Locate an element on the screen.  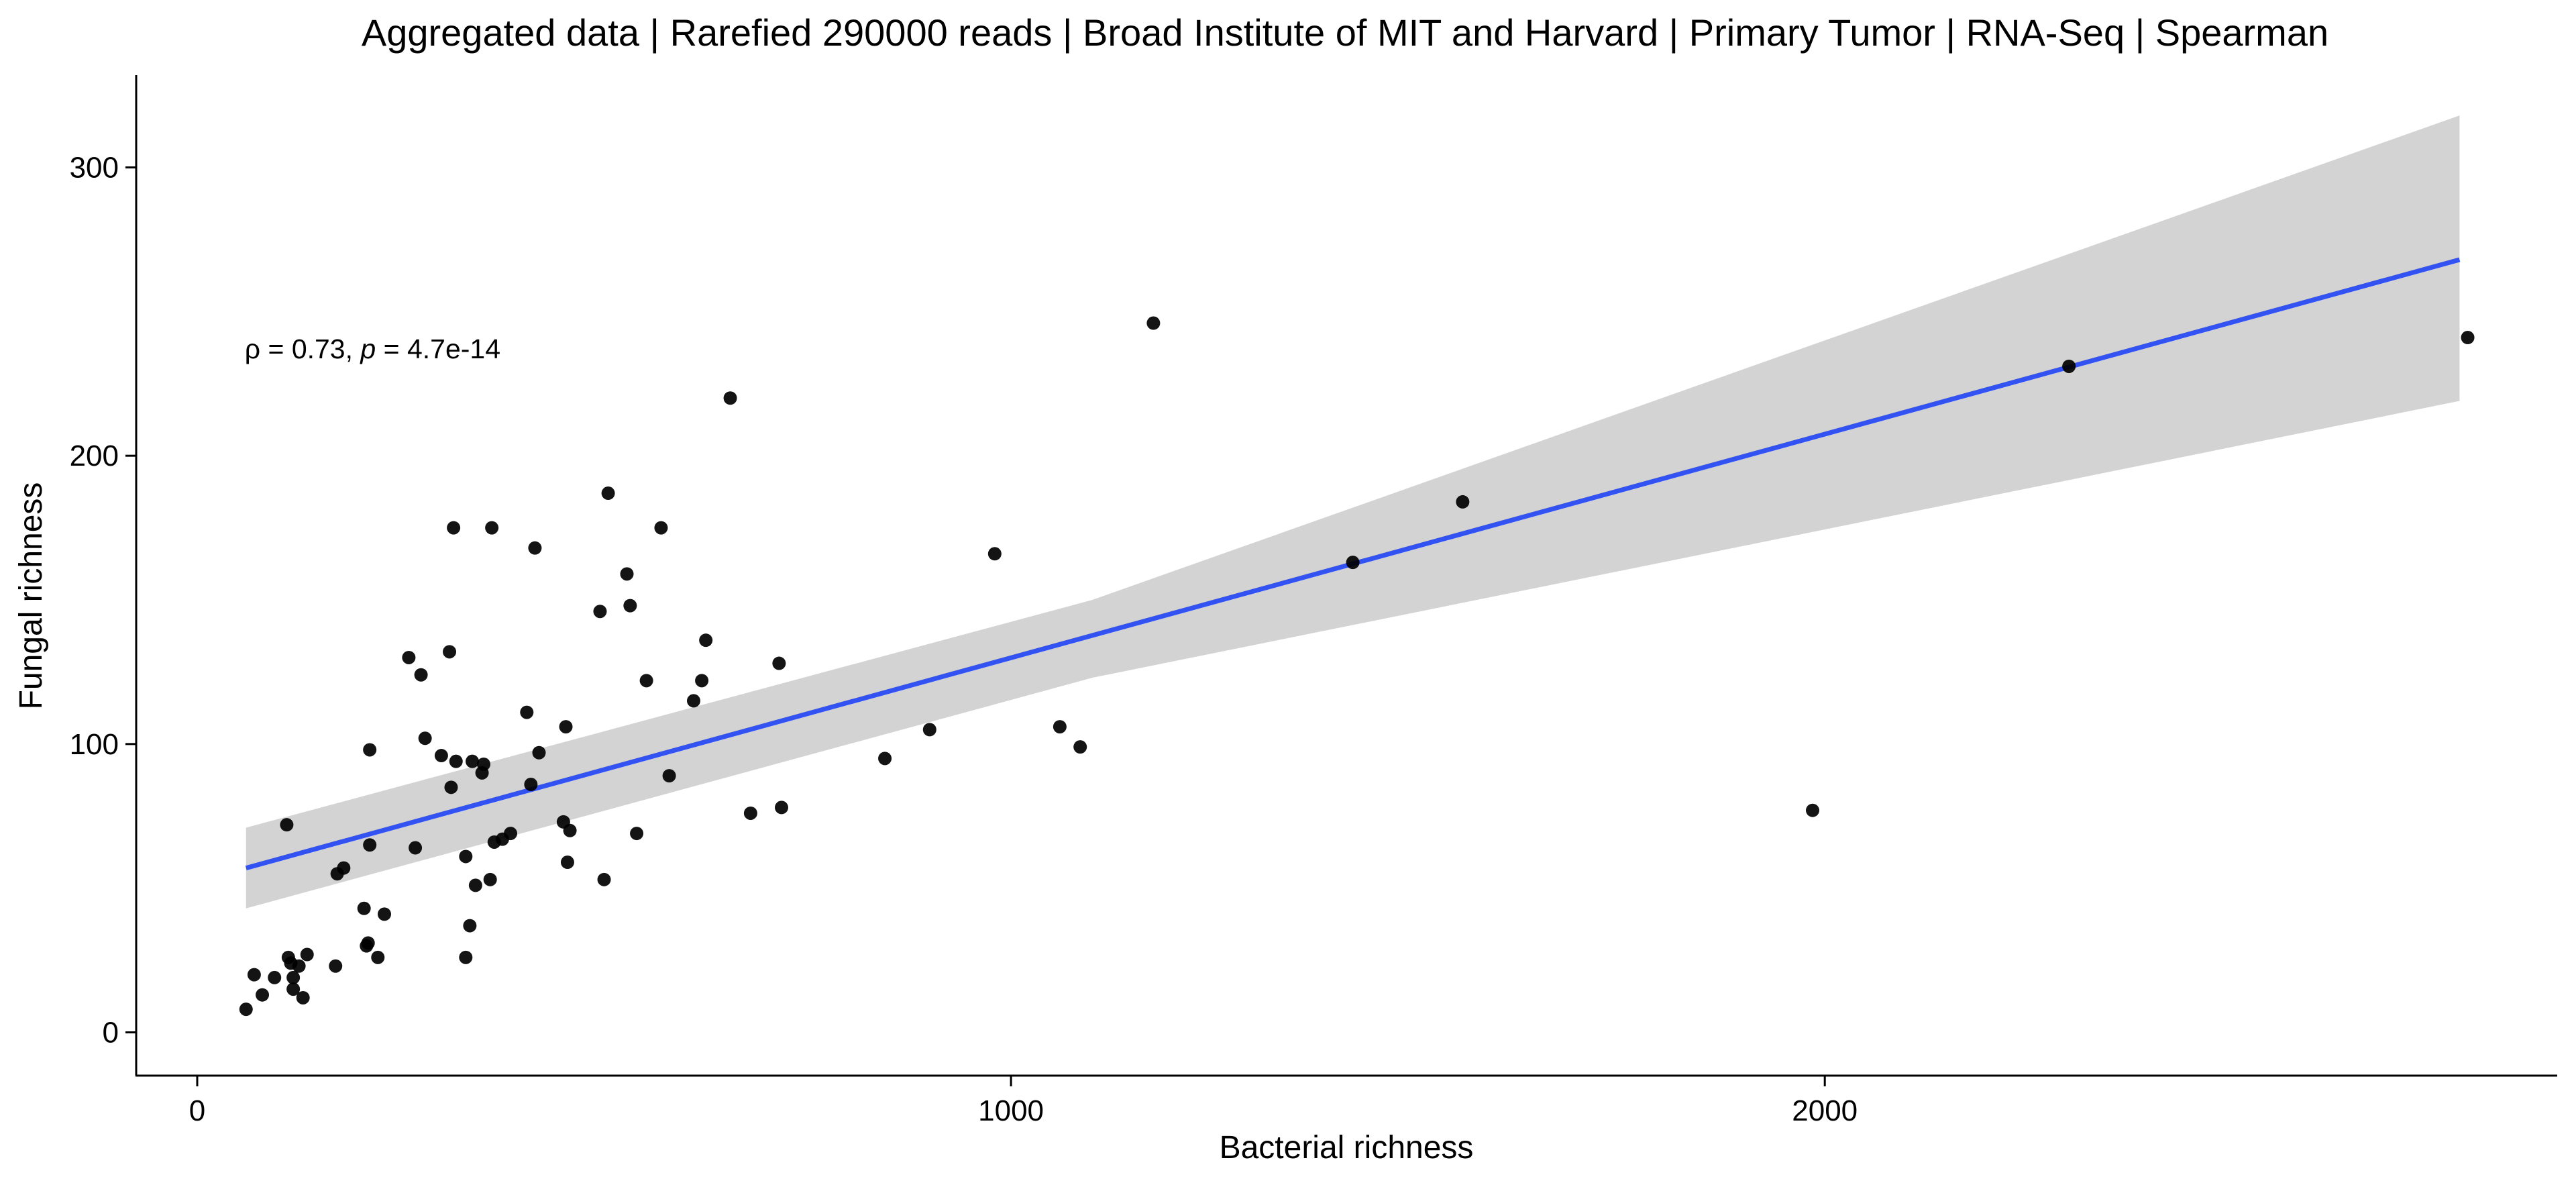
x-tick-label: 2000 is located at coordinates (1825, 1110).